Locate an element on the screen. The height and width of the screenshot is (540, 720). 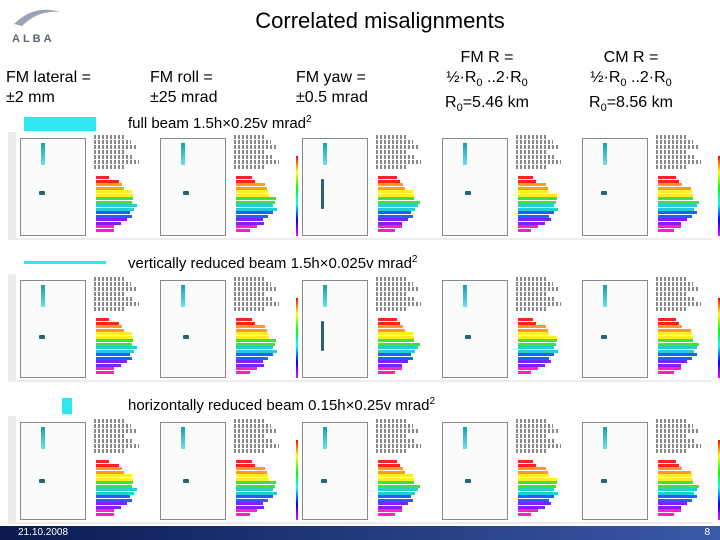
column-header-line: R0=8.56 km is located at coordinates (631, 104).